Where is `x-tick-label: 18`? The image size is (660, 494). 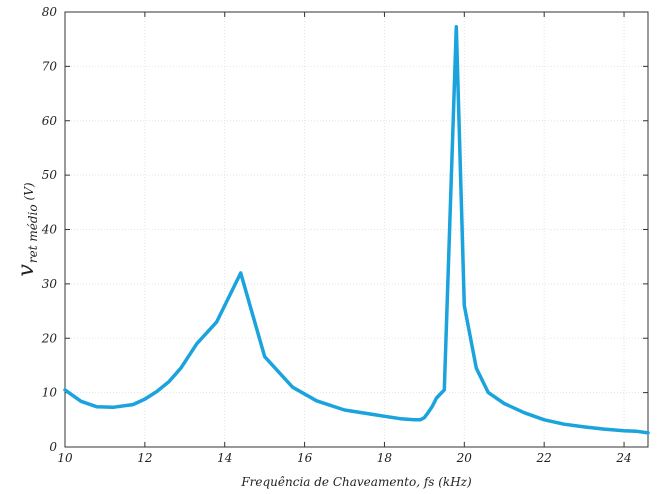
x-tick-label: 18 is located at coordinates (385, 458).